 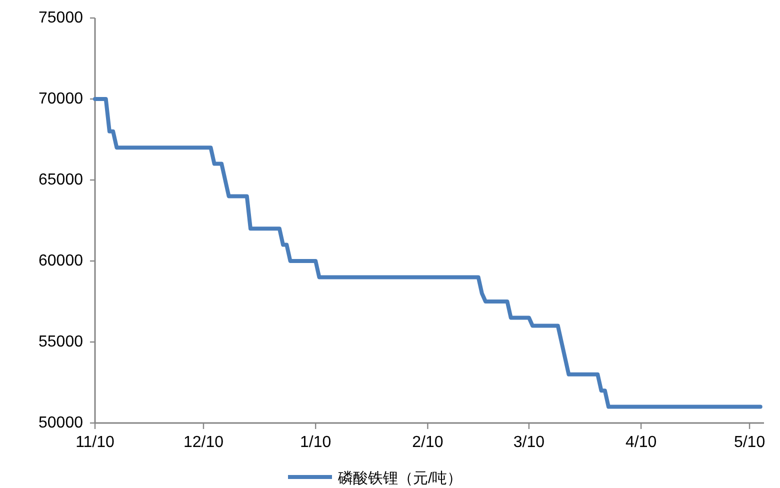 What do you see at coordinates (316, 442) in the screenshot?
I see `x-tick-label: 1/10` at bounding box center [316, 442].